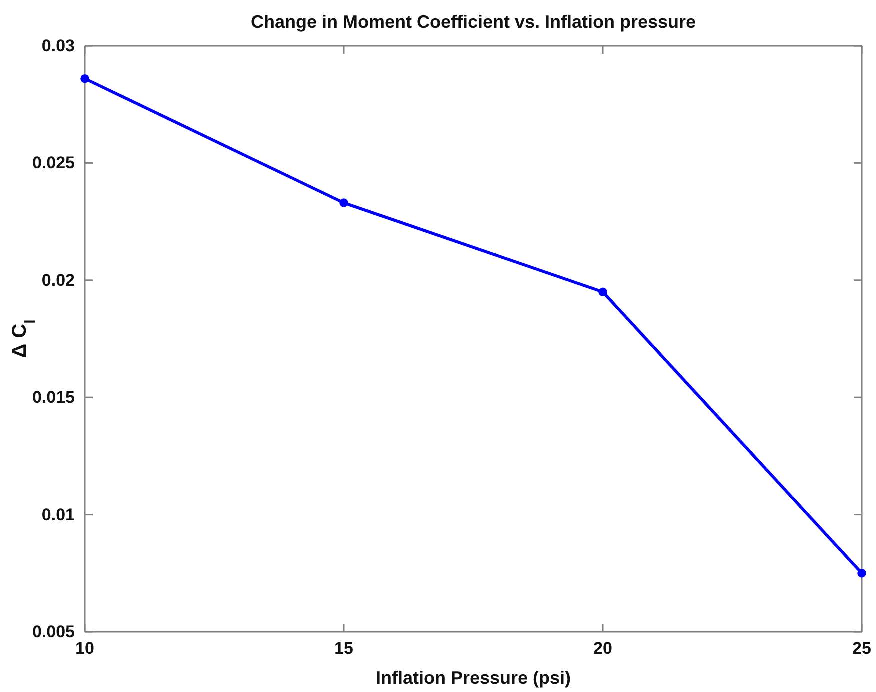 This screenshot has height=692, width=876. What do you see at coordinates (344, 648) in the screenshot?
I see `x-tick-label: 15` at bounding box center [344, 648].